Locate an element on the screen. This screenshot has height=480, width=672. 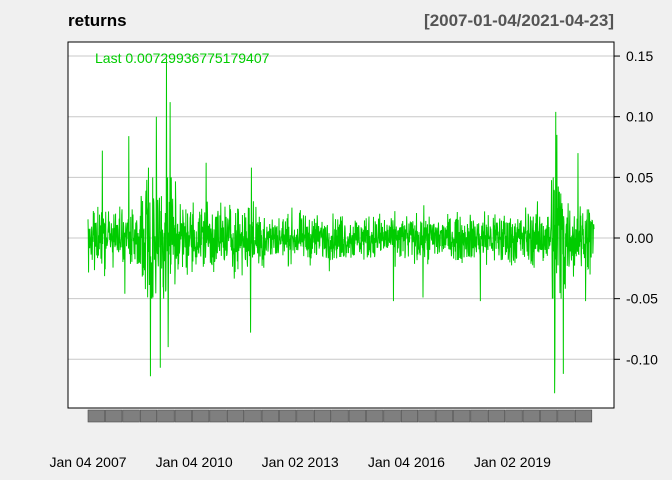
last-value-label: Last 0.00729936775179407 is located at coordinates (182, 58).